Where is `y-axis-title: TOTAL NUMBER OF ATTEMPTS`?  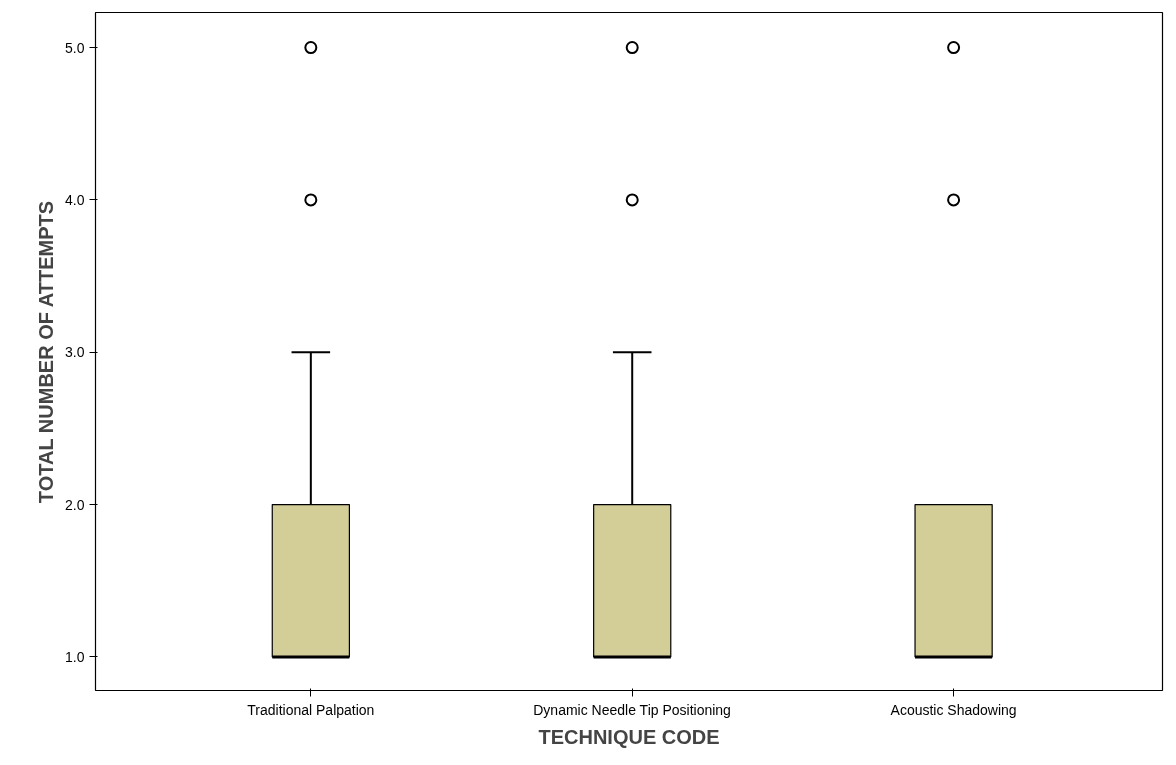 y-axis-title: TOTAL NUMBER OF ATTEMPTS is located at coordinates (46, 352).